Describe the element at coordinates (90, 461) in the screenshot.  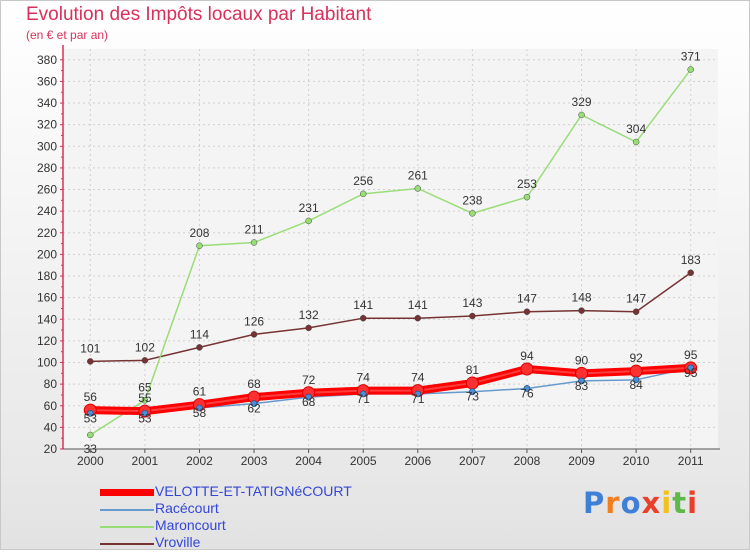
I see `x-tick-label: 2000` at that location.